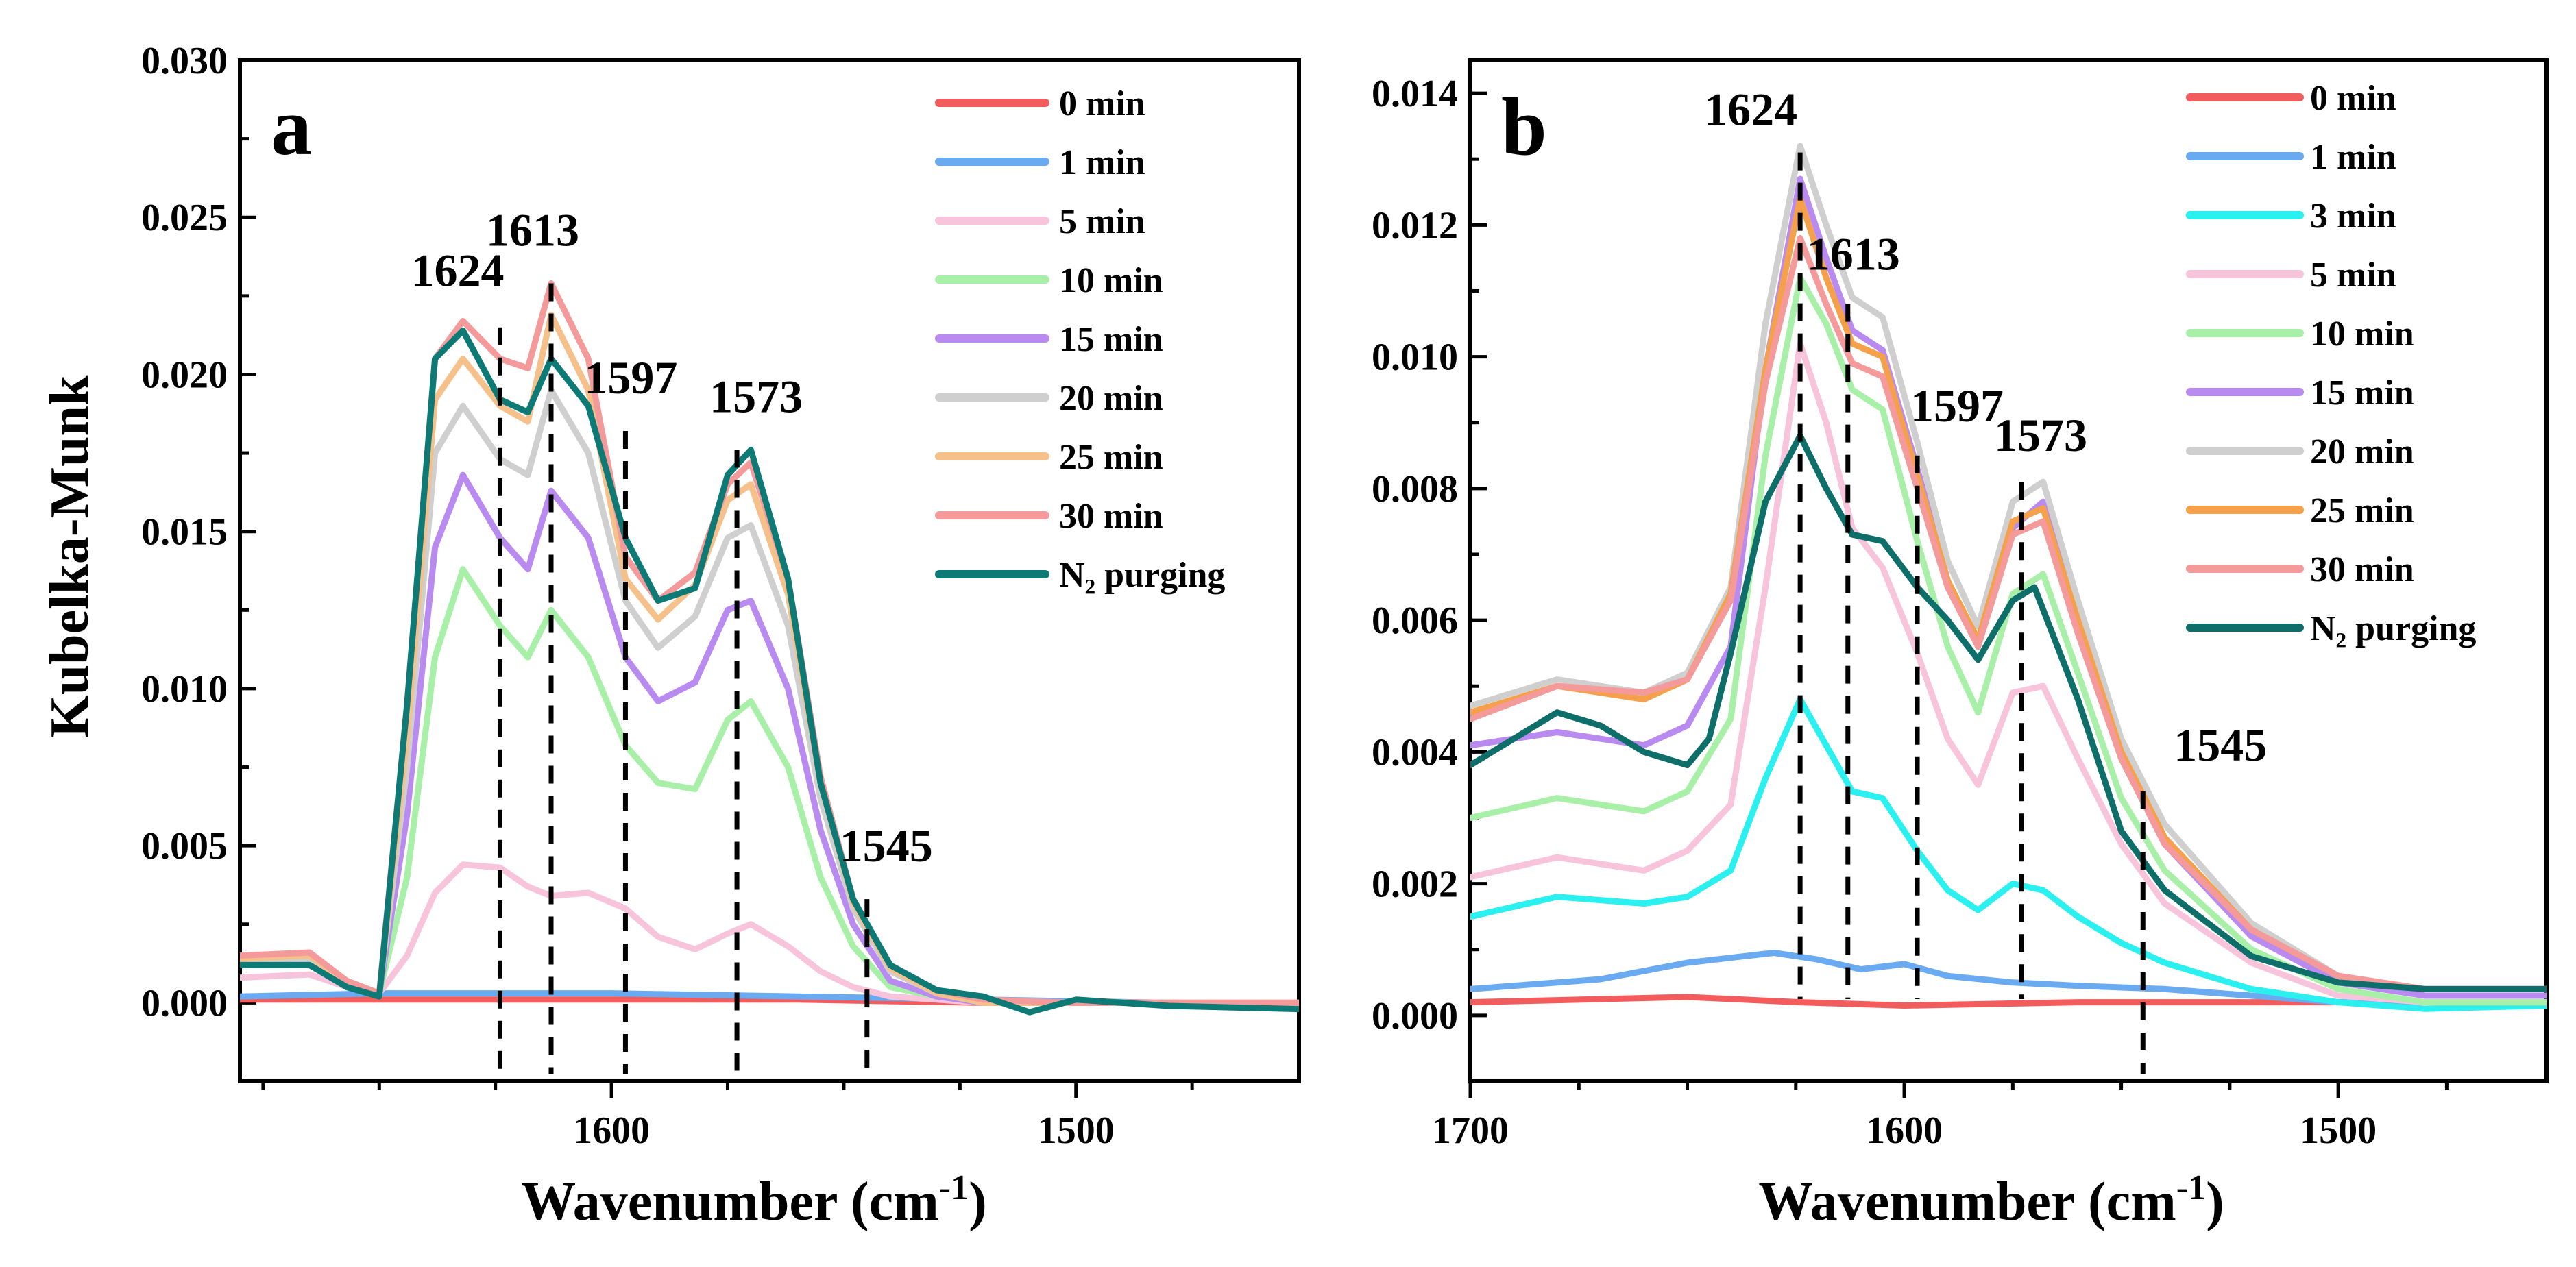 The width and height of the screenshot is (2576, 1267). Describe the element at coordinates (978, 1202) in the screenshot. I see `panel-a-x-axis-title-tail: )` at that location.